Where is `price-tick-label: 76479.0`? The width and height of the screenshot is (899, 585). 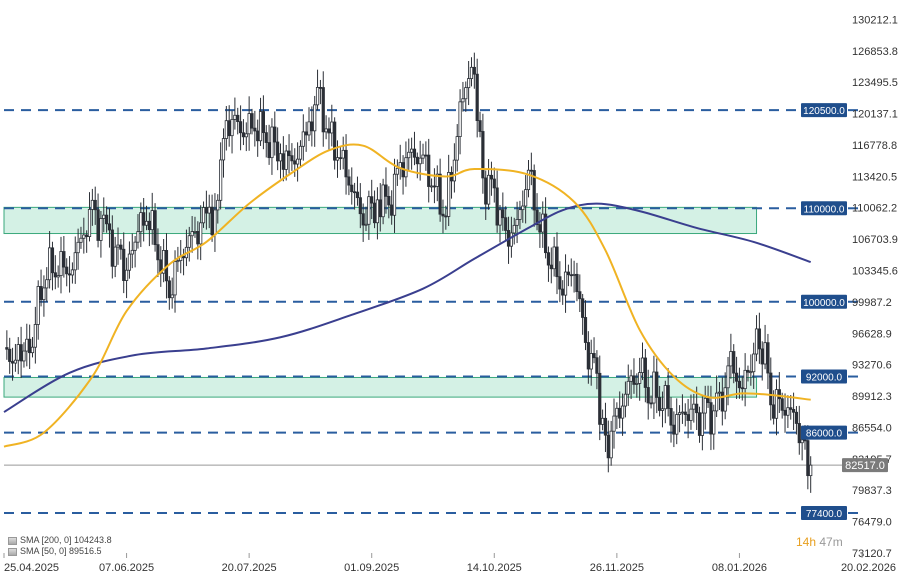 price-tick-label: 76479.0 is located at coordinates (872, 523).